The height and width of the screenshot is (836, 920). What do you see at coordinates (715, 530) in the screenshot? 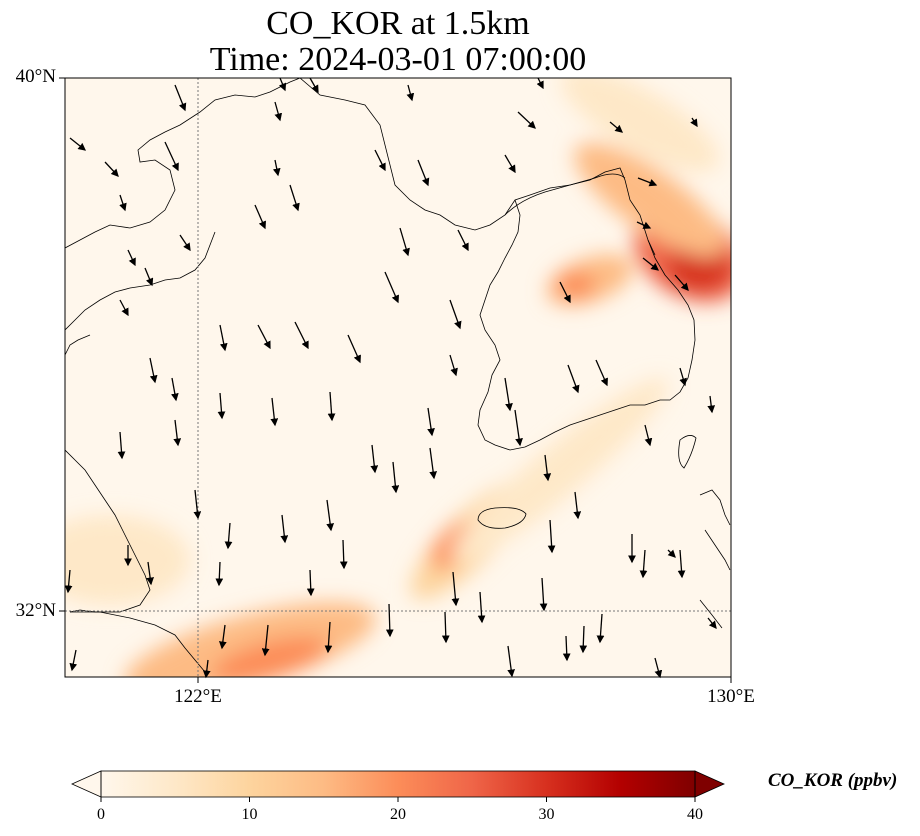
I see `kyushu-coast` at bounding box center [715, 530].